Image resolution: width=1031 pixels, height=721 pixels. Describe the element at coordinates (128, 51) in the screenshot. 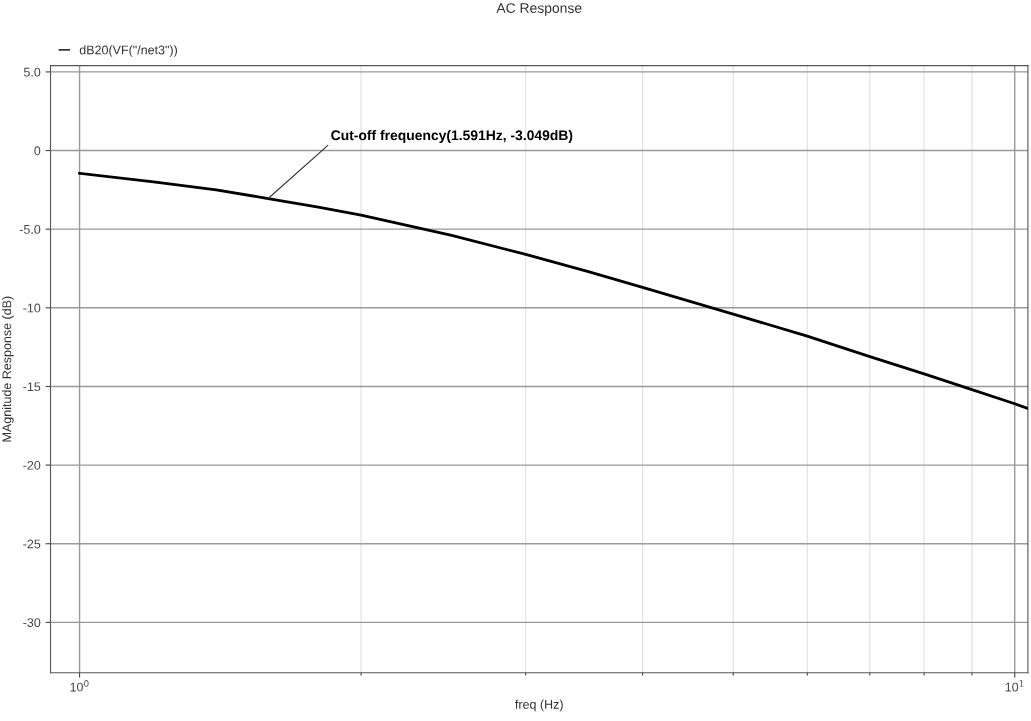

I see `legend-label: dB20(VF("/net3"))` at that location.